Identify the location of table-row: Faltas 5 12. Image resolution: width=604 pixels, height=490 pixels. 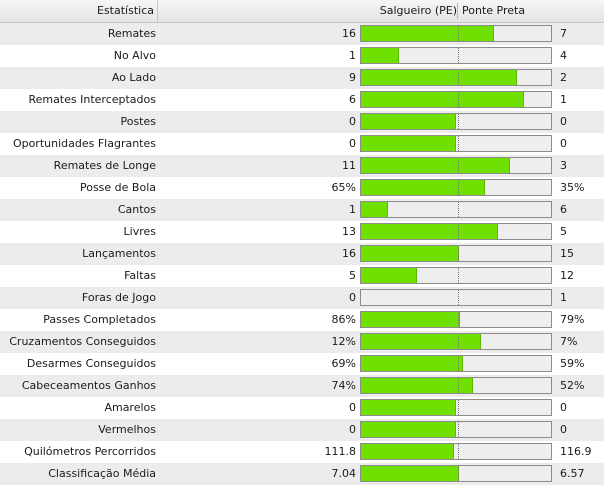
(302, 276).